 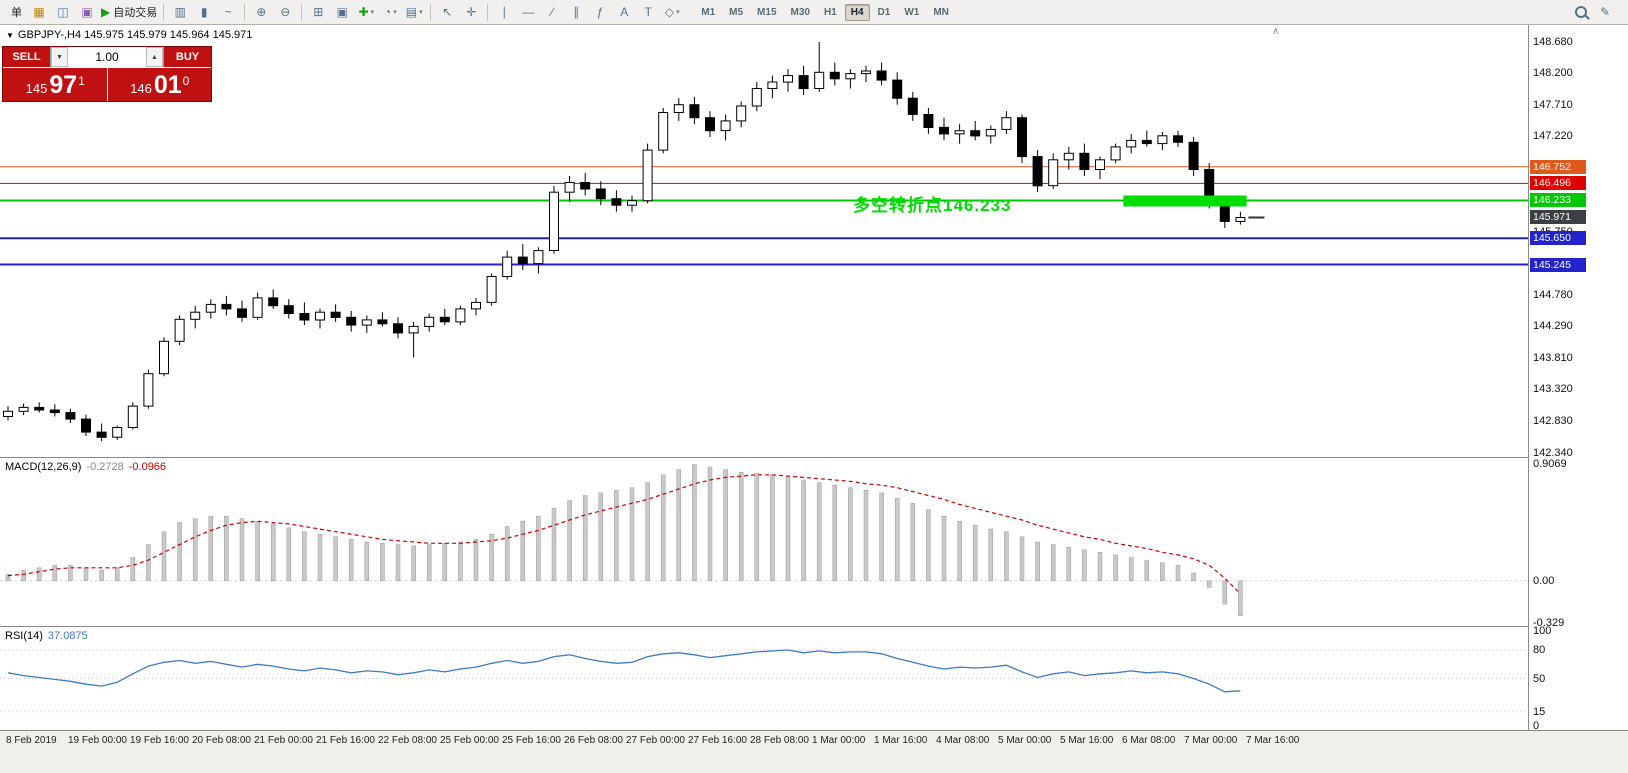 What do you see at coordinates (186, 81) in the screenshot?
I see `buy-price-sup: 0` at bounding box center [186, 81].